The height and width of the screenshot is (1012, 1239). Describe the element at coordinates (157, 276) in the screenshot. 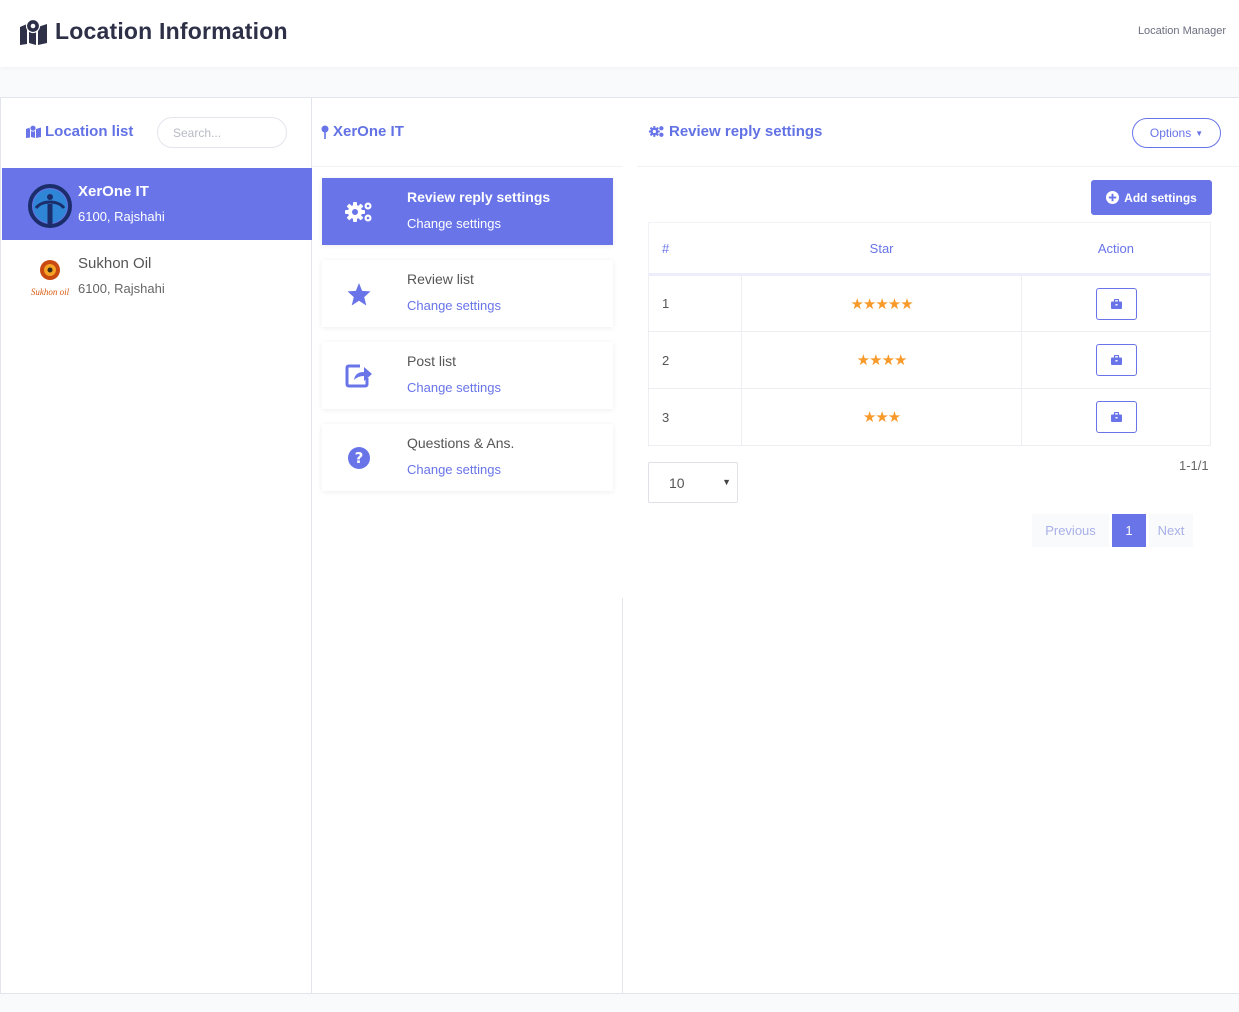

I see `location-item-sukhon-oil: Sukhon oil Sukhon Oil 6100, Rajshahi` at that location.